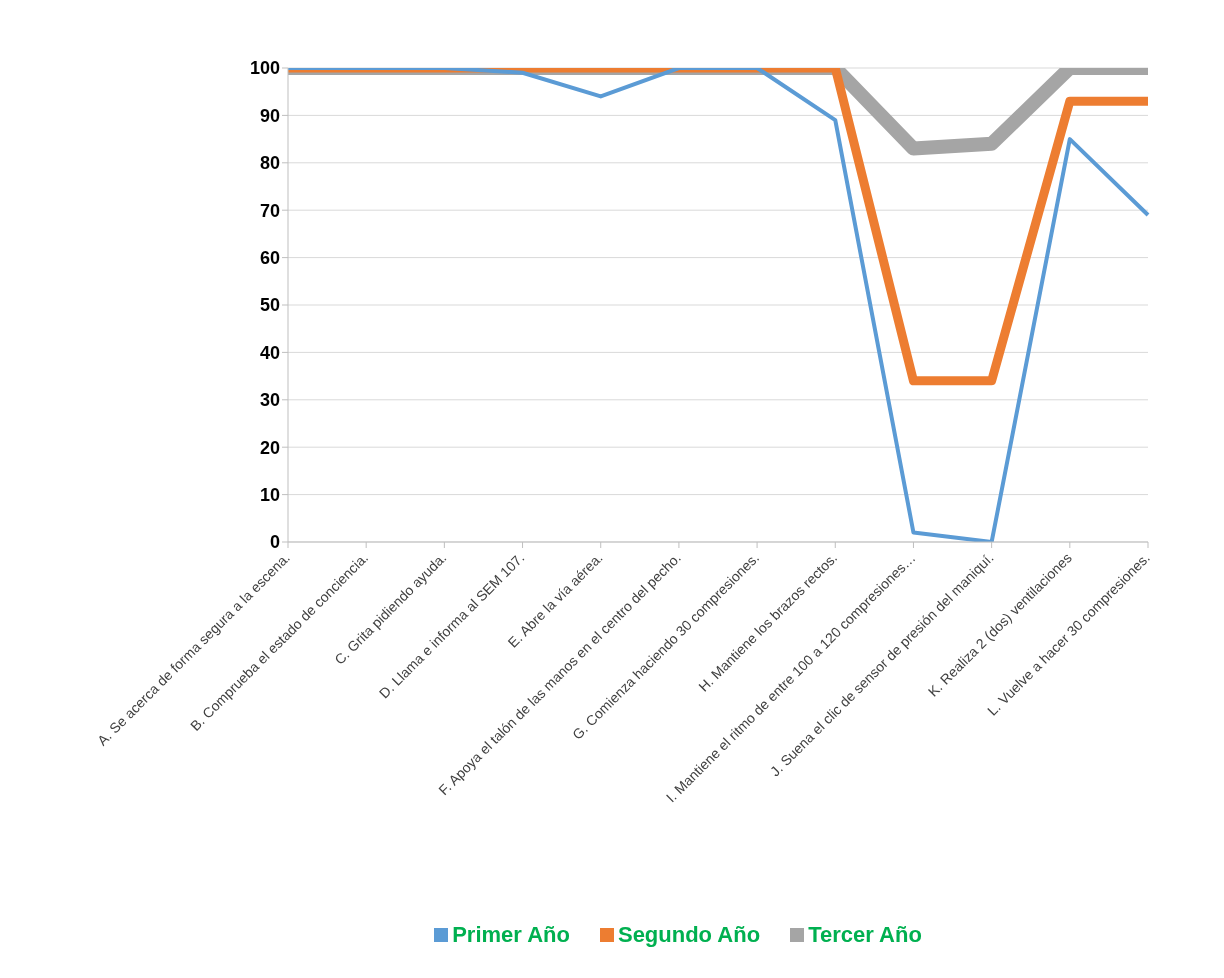  Describe the element at coordinates (269, 305) in the screenshot. I see `y-tick-label: 50` at that location.